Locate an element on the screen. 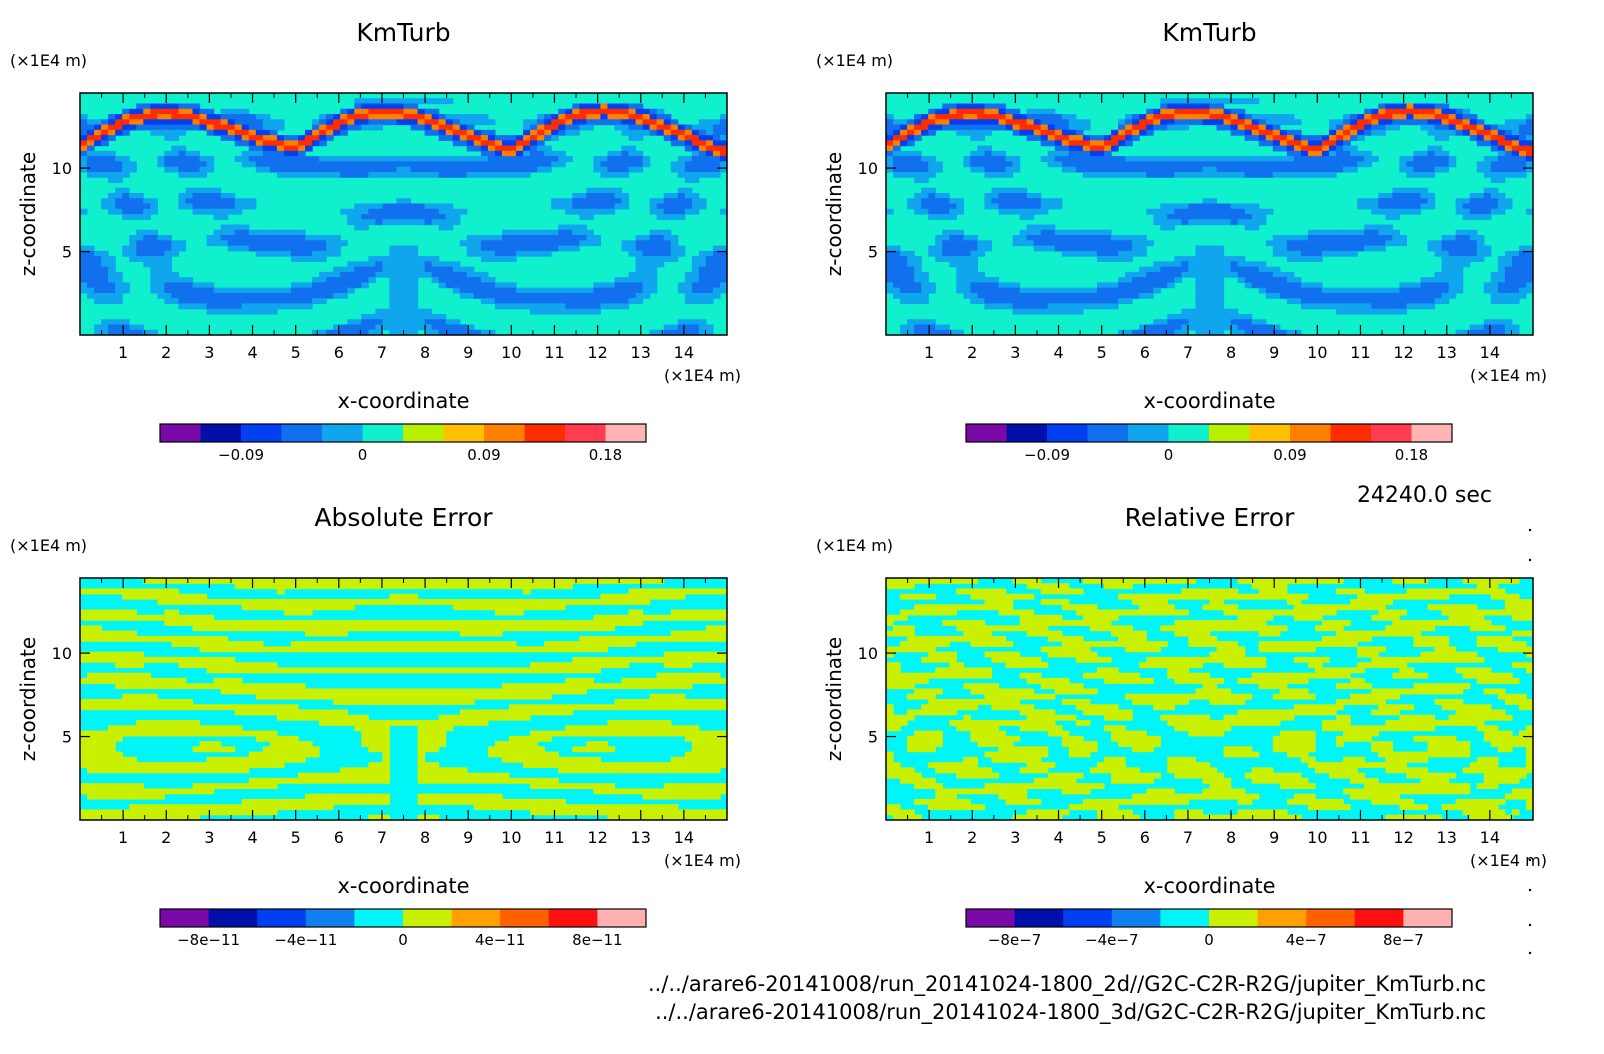  x-tick-label: 14 is located at coordinates (1490, 352).